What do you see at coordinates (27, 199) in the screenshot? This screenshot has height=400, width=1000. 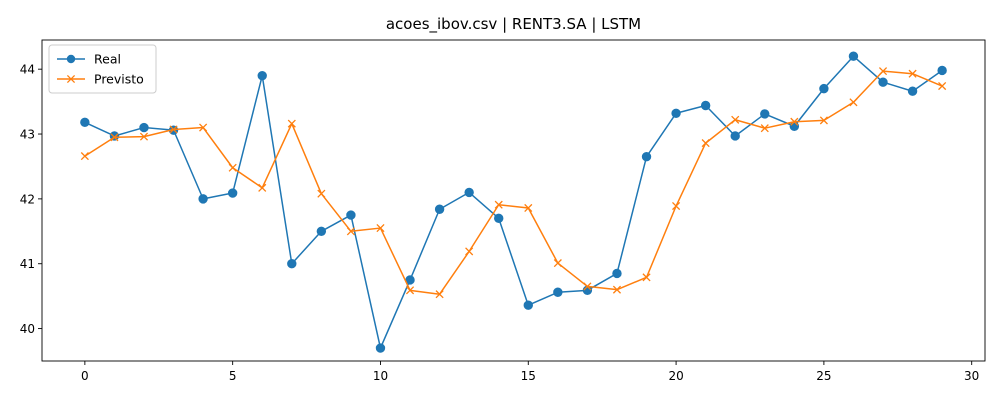 I see `y-tick-label: 42` at bounding box center [27, 199].